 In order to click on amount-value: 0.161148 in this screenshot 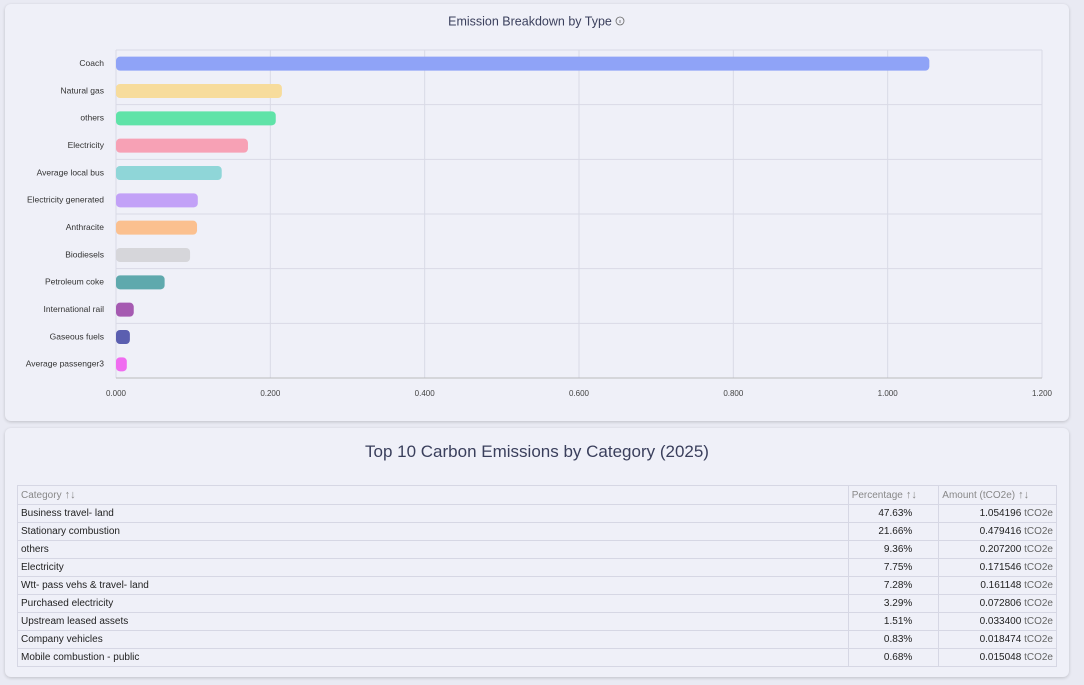, I will do `click(1001, 585)`.